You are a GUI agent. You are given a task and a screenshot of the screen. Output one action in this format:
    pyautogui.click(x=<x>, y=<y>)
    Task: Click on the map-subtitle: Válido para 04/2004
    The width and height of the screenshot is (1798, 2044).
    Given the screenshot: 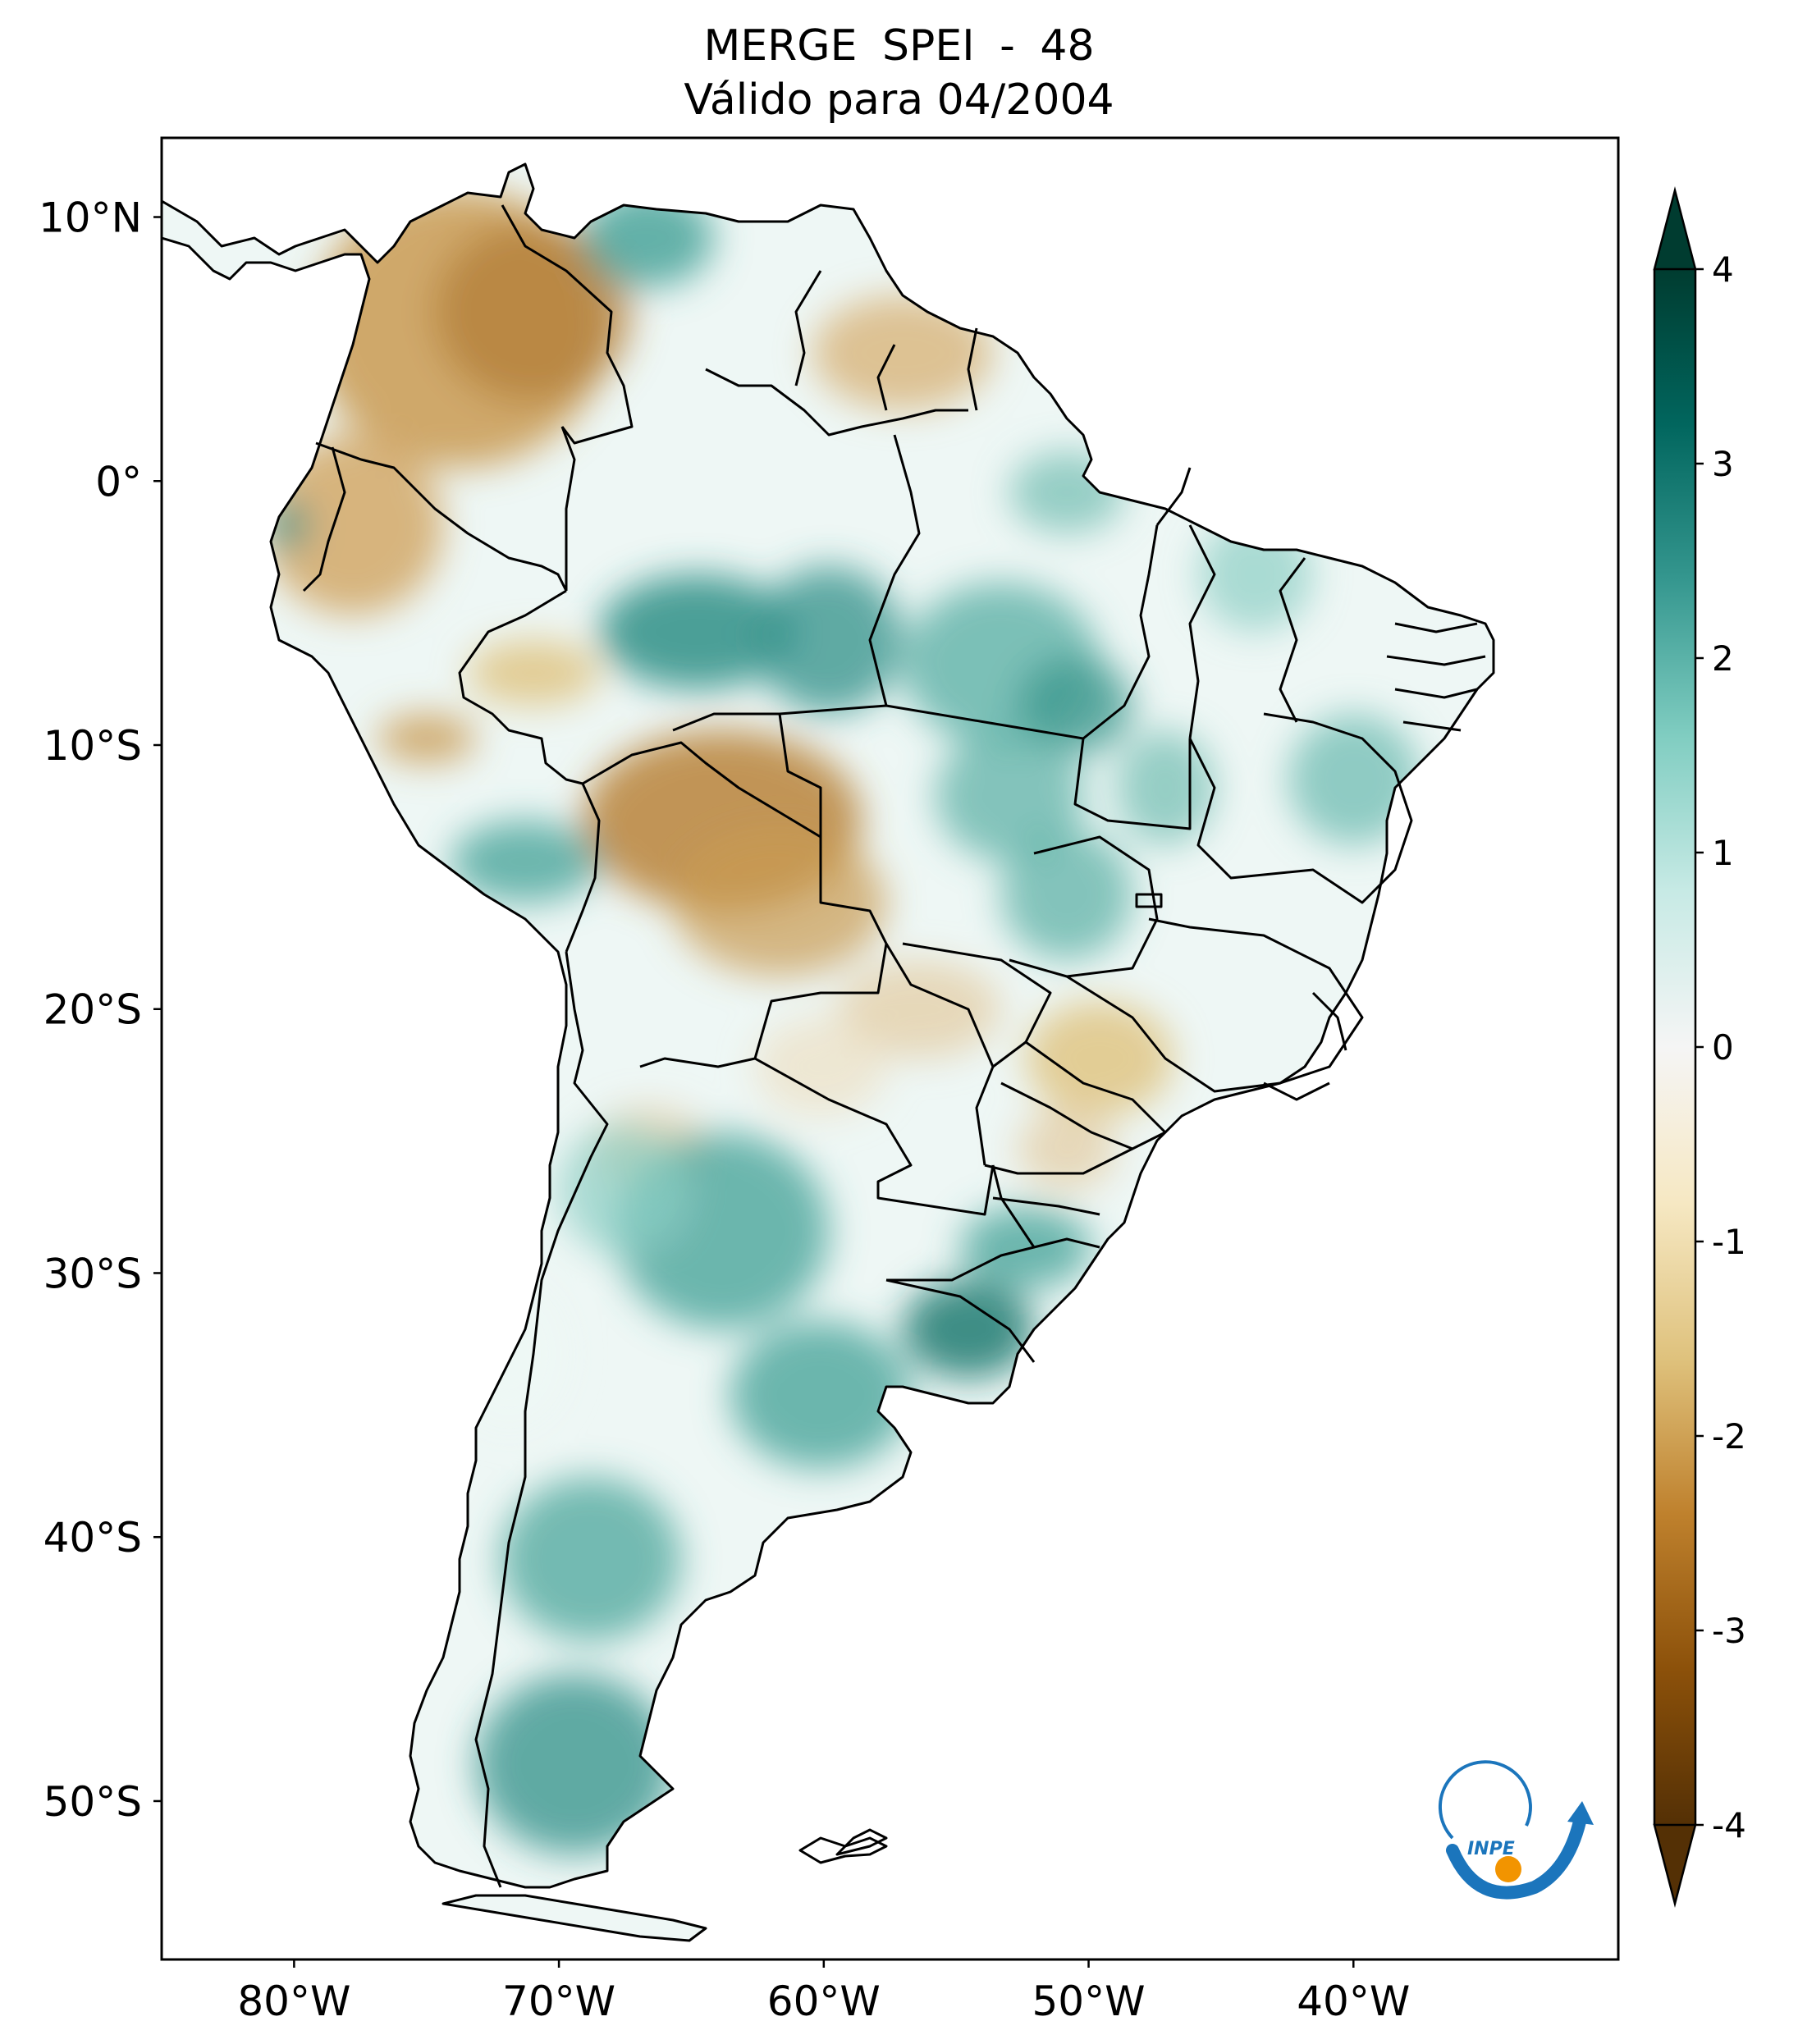 What is the action you would take?
    pyautogui.click(x=899, y=100)
    